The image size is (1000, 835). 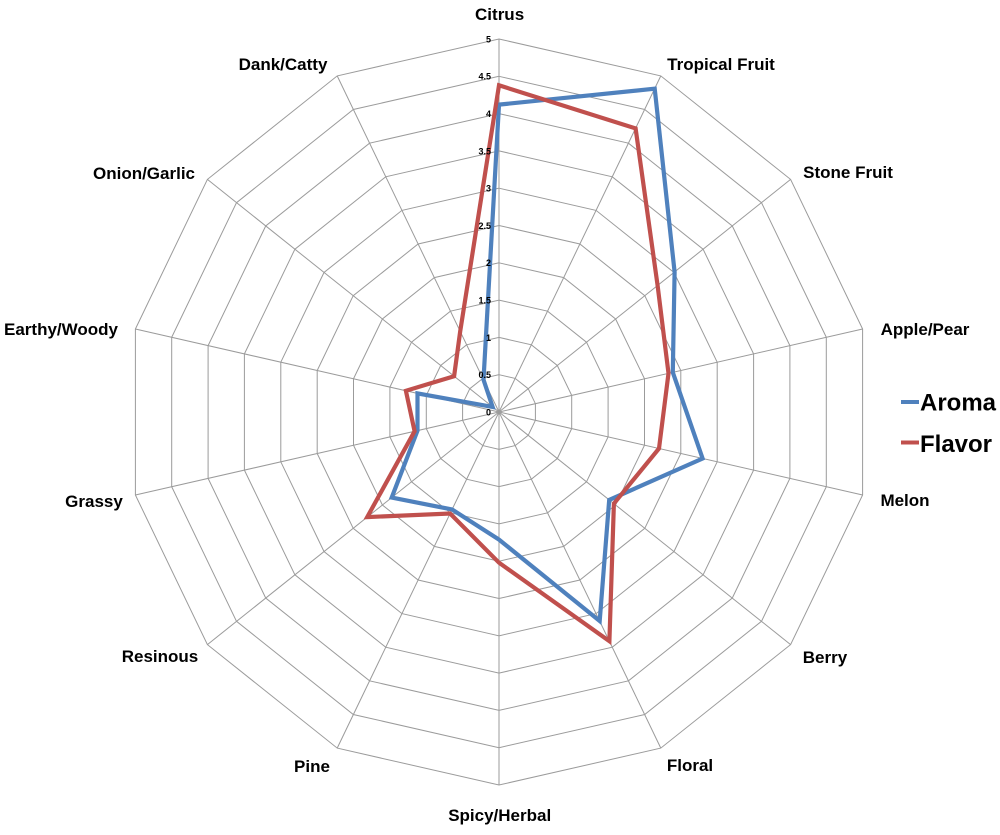 I want to click on svg-text: 1.5, so click(x=484, y=300).